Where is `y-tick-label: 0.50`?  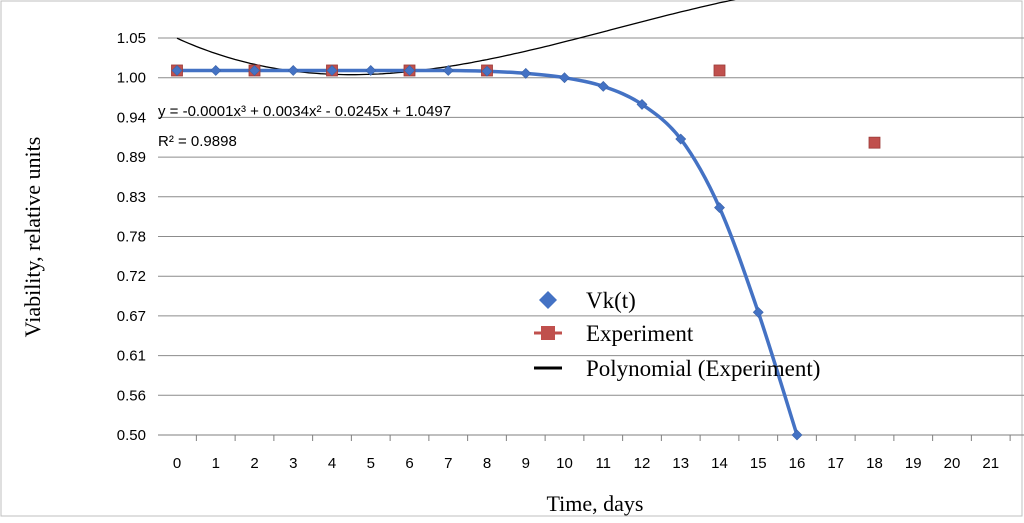 y-tick-label: 0.50 is located at coordinates (131, 435).